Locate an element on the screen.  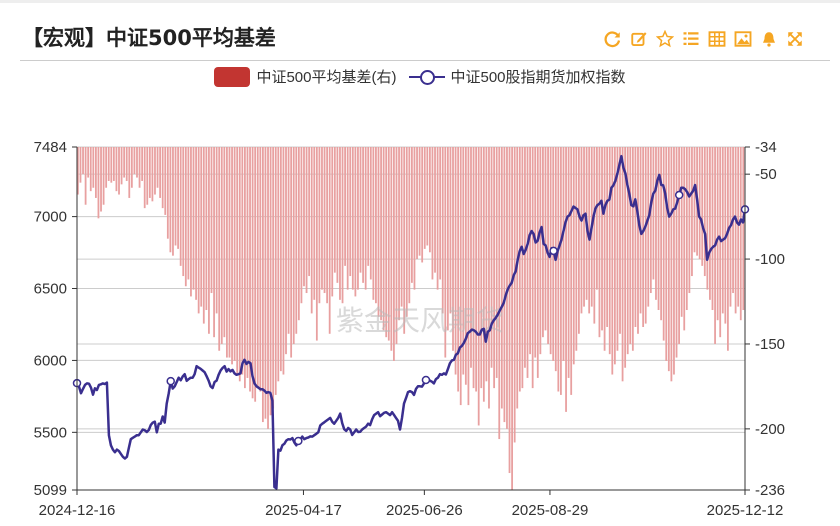
right-axis-label: -50 is located at coordinates (766, 174).